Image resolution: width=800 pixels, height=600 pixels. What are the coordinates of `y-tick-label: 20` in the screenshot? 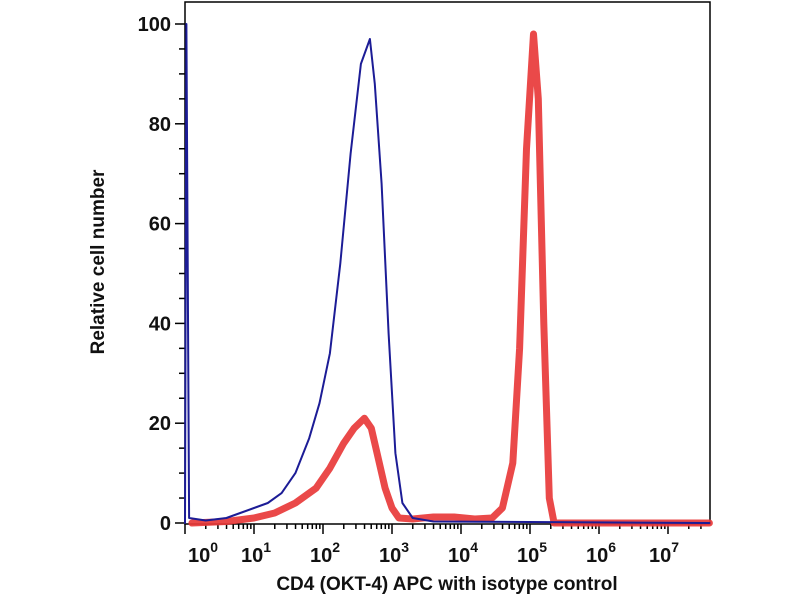 It's located at (160, 424).